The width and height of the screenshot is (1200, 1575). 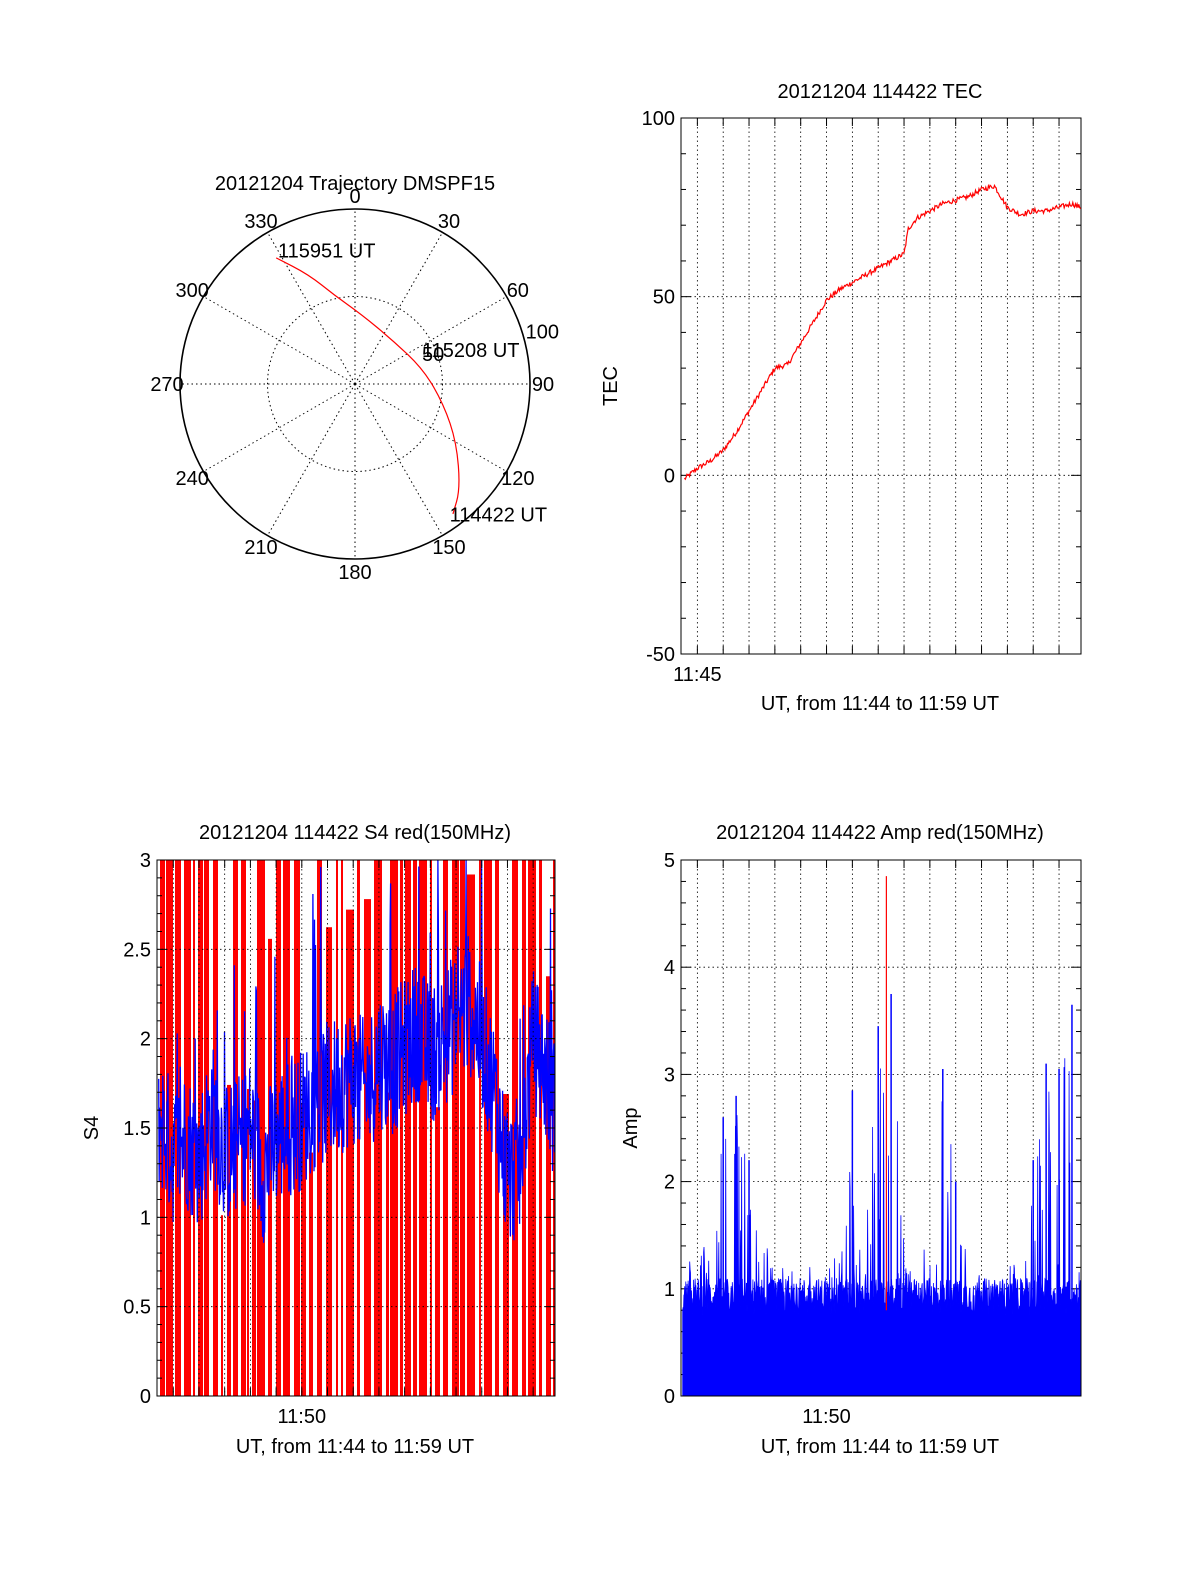 What do you see at coordinates (658, 119) in the screenshot?
I see `y-tick-label: 100` at bounding box center [658, 119].